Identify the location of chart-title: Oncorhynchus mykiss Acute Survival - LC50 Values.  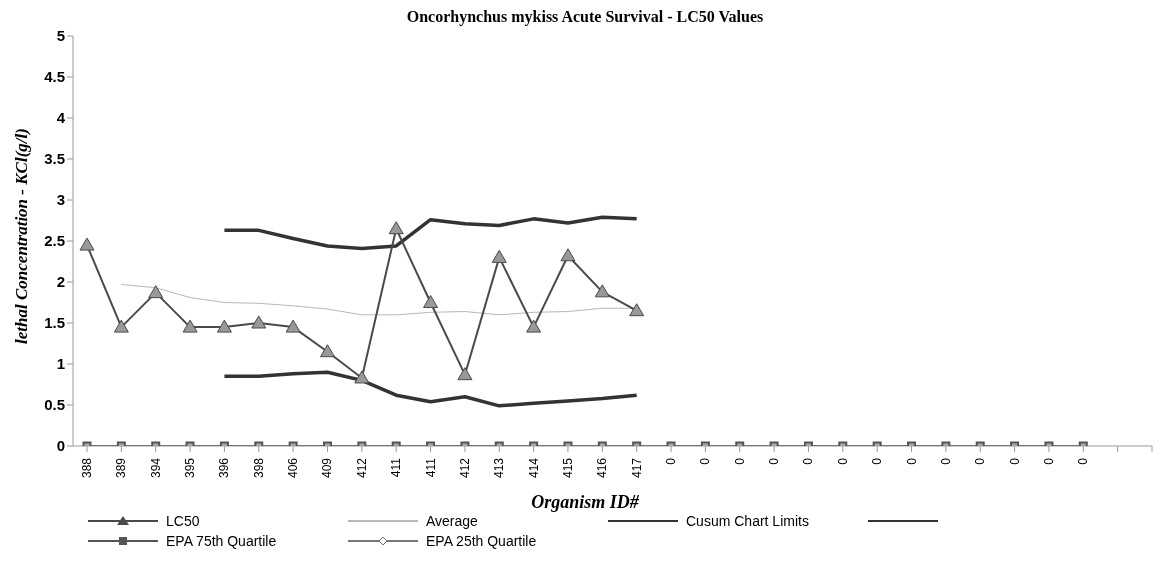
(585, 17).